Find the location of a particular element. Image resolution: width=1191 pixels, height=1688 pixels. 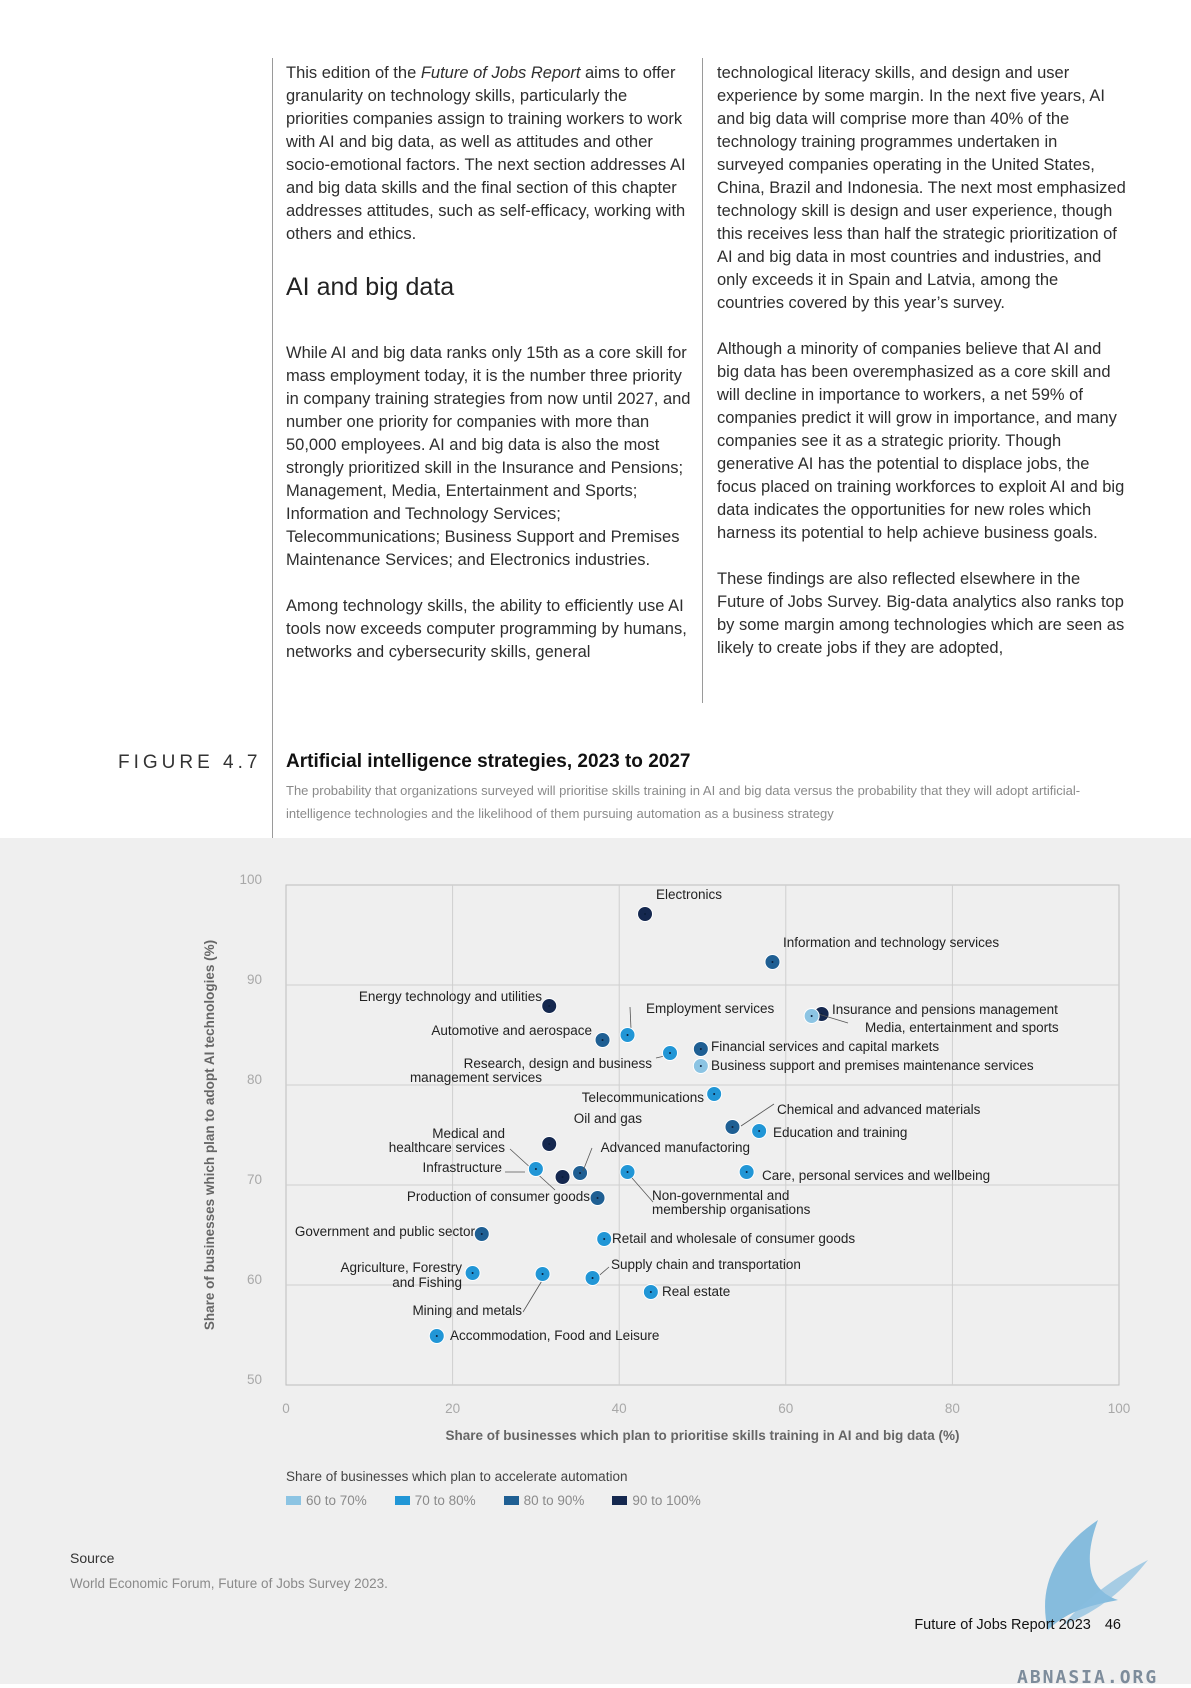

point-label: Agriculture, Forestry is located at coordinates (401, 1267).